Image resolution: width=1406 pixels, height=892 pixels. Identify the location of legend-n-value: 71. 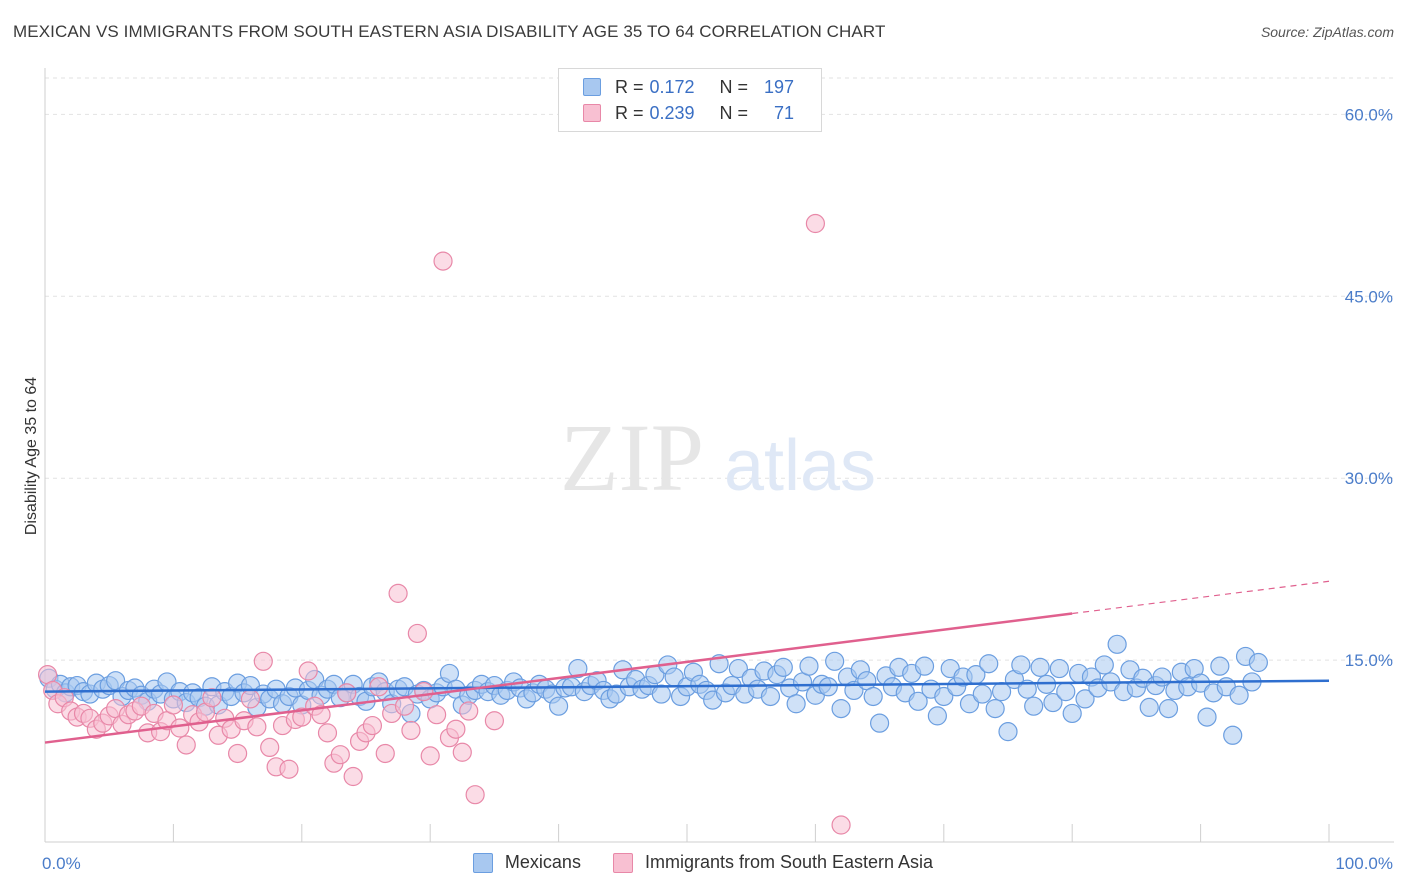
(784, 112).